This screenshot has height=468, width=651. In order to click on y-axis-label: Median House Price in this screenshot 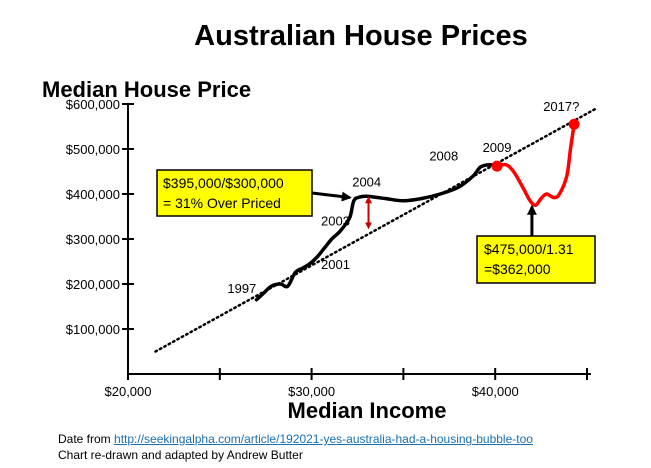, I will do `click(146, 89)`.